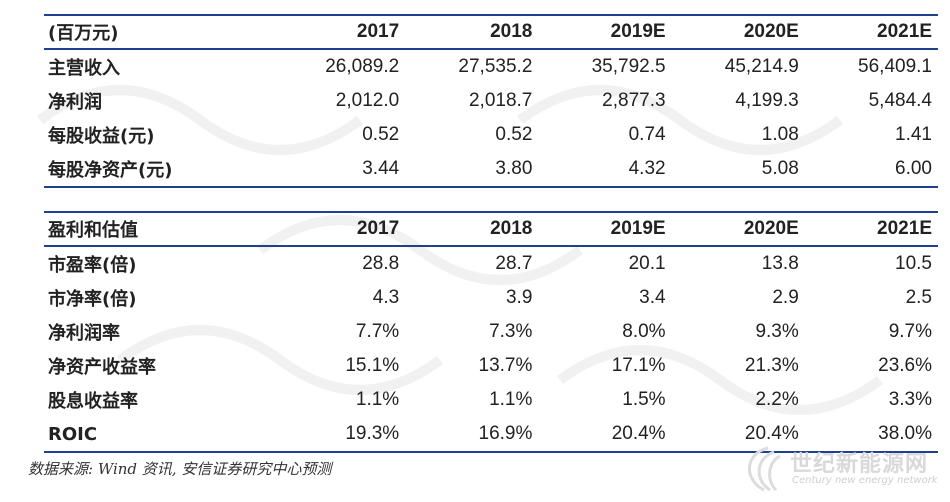  Describe the element at coordinates (918, 297) in the screenshot. I see `value-cell: 2.5` at that location.